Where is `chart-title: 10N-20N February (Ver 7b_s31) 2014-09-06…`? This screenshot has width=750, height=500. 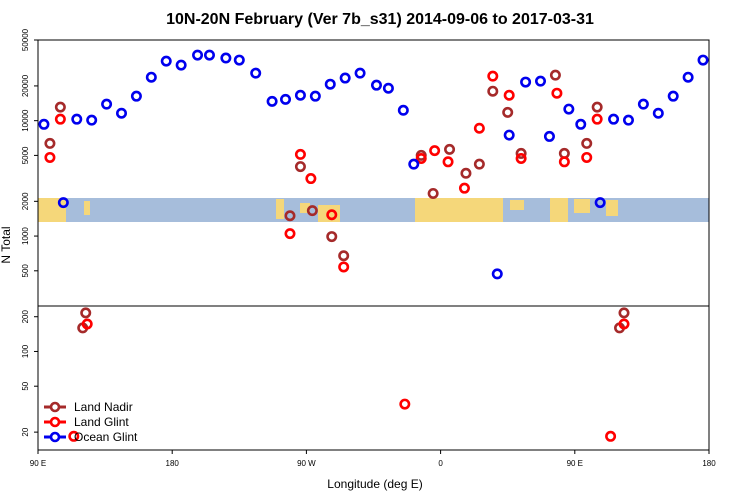
chart-title: 10N-20N February (Ver 7b_s31) 2014-09-06… is located at coordinates (380, 19).